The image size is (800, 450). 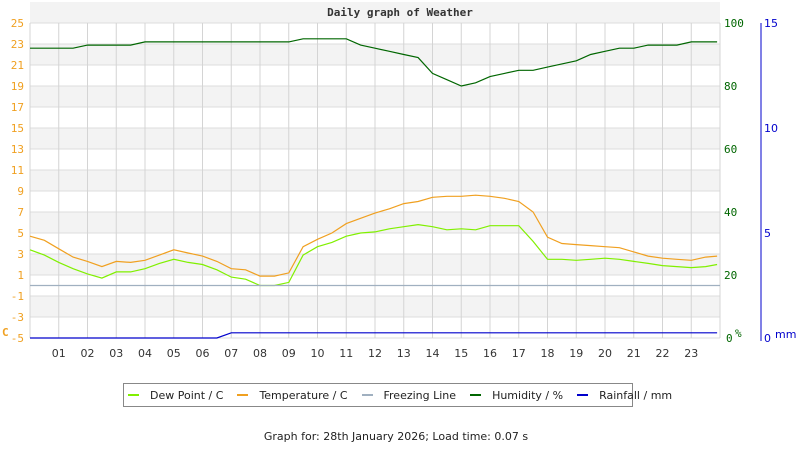 What do you see at coordinates (548, 353) in the screenshot?
I see `x-tick-hour: 18` at bounding box center [548, 353].